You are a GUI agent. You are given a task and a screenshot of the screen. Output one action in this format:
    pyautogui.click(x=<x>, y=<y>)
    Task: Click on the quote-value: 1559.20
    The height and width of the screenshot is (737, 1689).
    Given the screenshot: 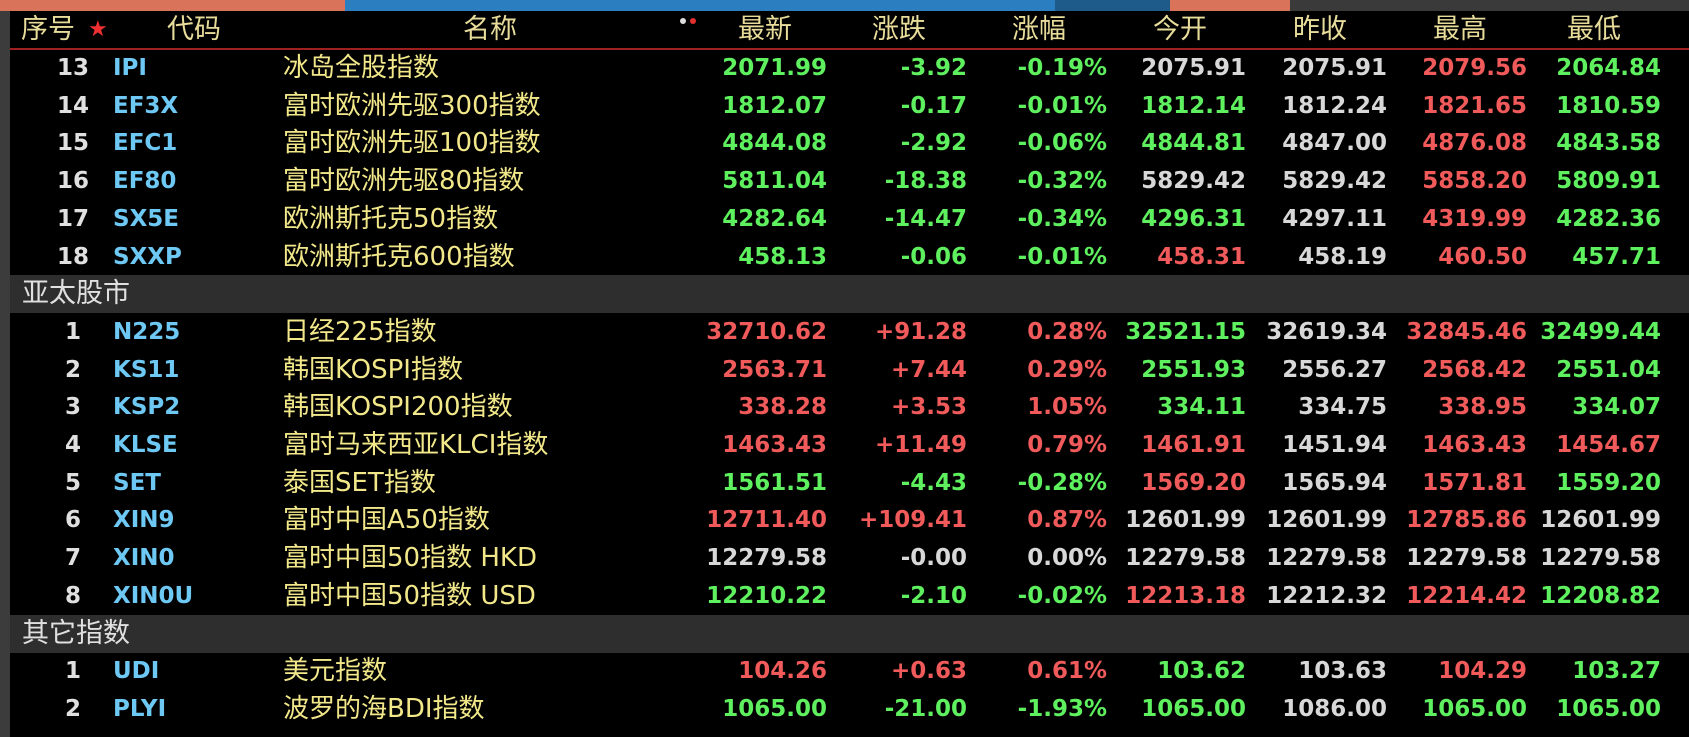 What is the action you would take?
    pyautogui.click(x=1608, y=482)
    